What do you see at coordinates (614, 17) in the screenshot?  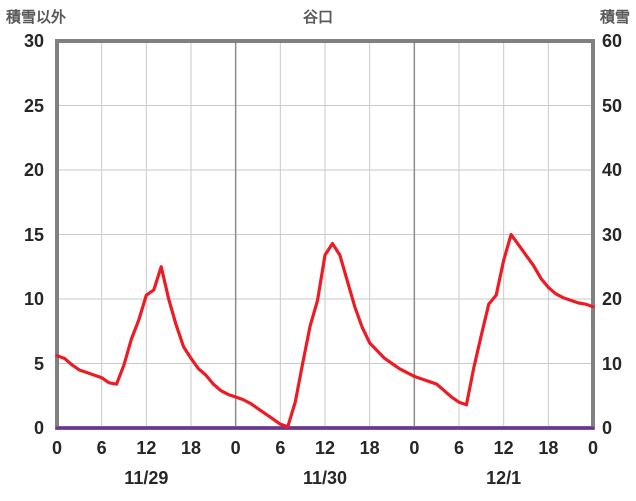 I see `right-axis-title: 積雪` at bounding box center [614, 17].